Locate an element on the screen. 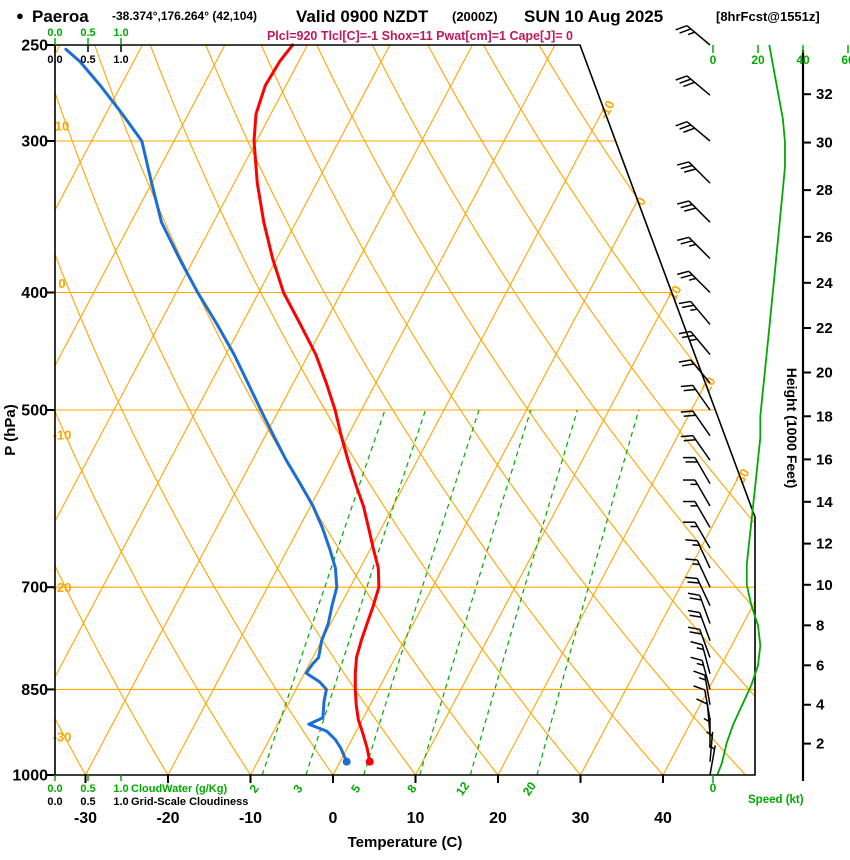  height-tick-label: 4 is located at coordinates (820, 705).